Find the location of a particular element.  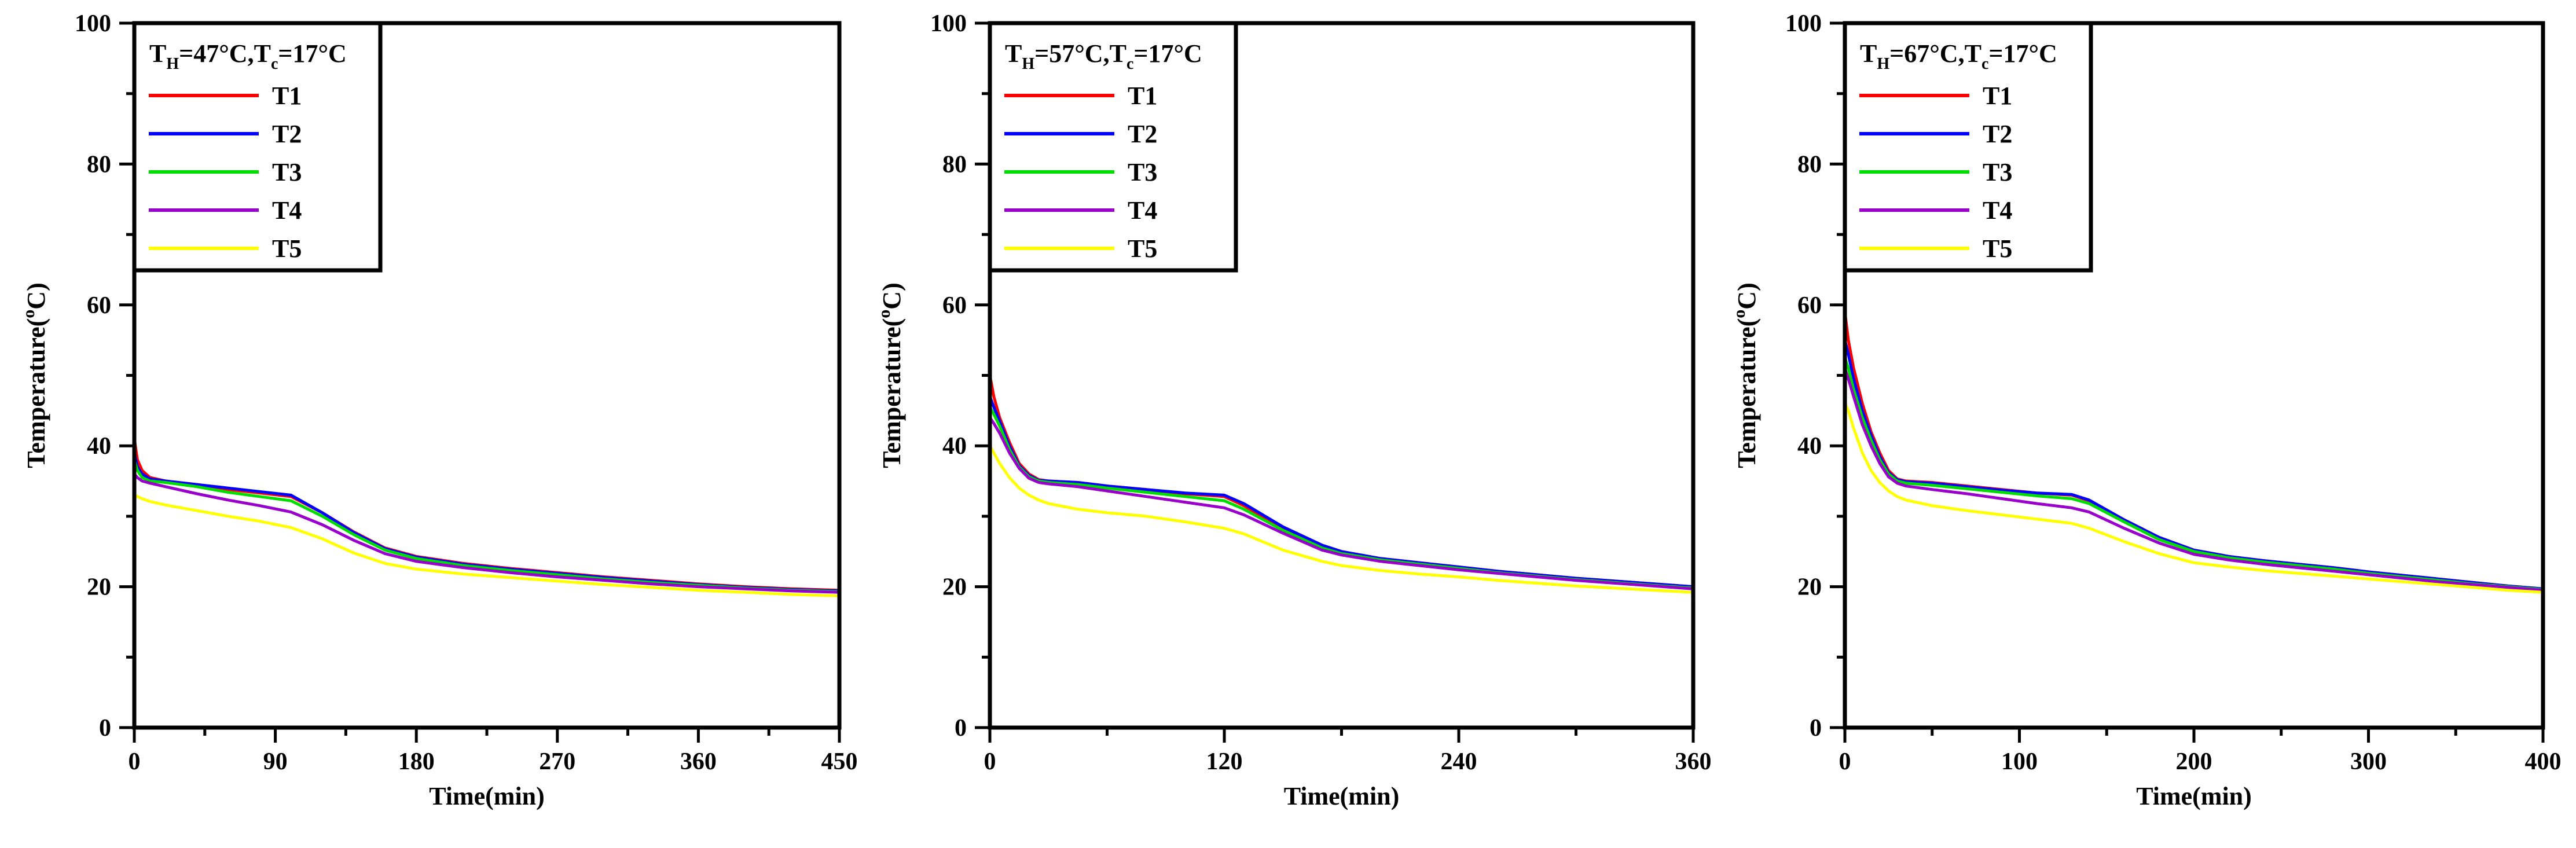

legend-title-rest: =57°C,T is located at coordinates (1080, 54).